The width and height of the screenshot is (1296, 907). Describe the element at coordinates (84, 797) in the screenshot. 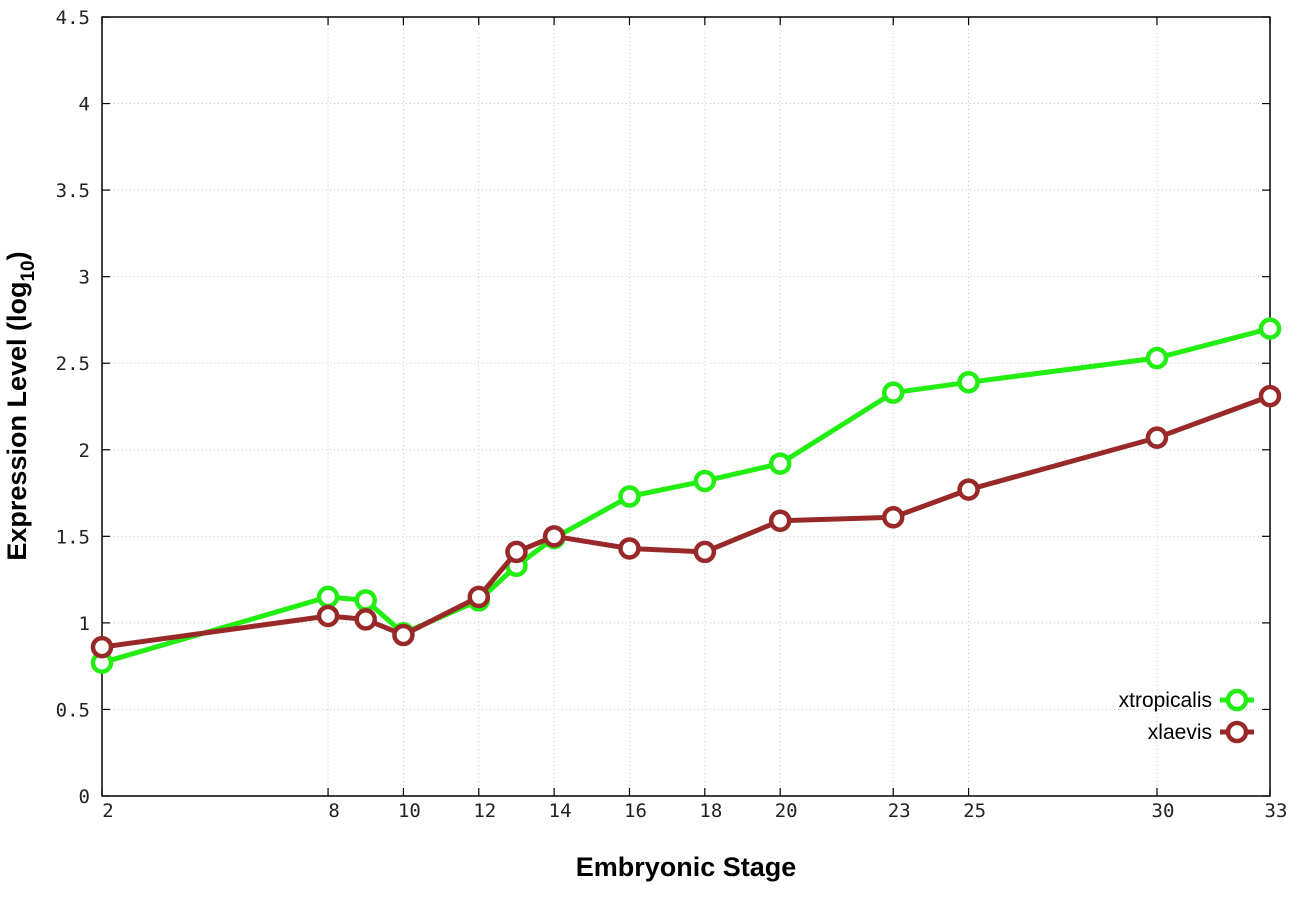

I see `y-tick-label: 0` at that location.